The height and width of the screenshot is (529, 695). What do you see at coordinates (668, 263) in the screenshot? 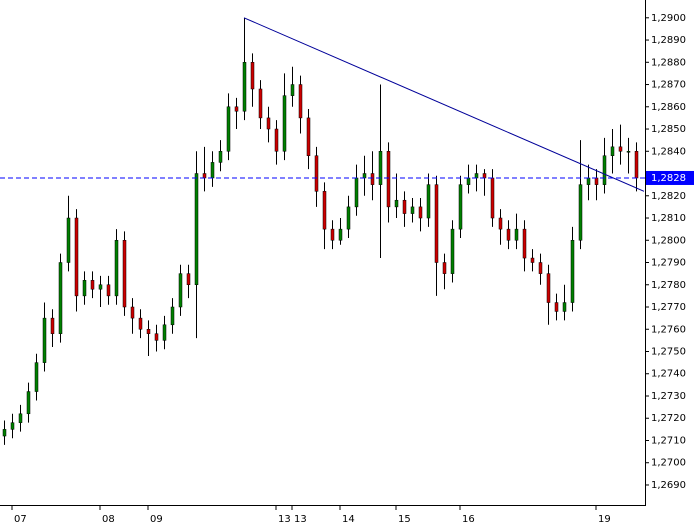
I see `y-tick-label: 1,2790` at bounding box center [668, 263].